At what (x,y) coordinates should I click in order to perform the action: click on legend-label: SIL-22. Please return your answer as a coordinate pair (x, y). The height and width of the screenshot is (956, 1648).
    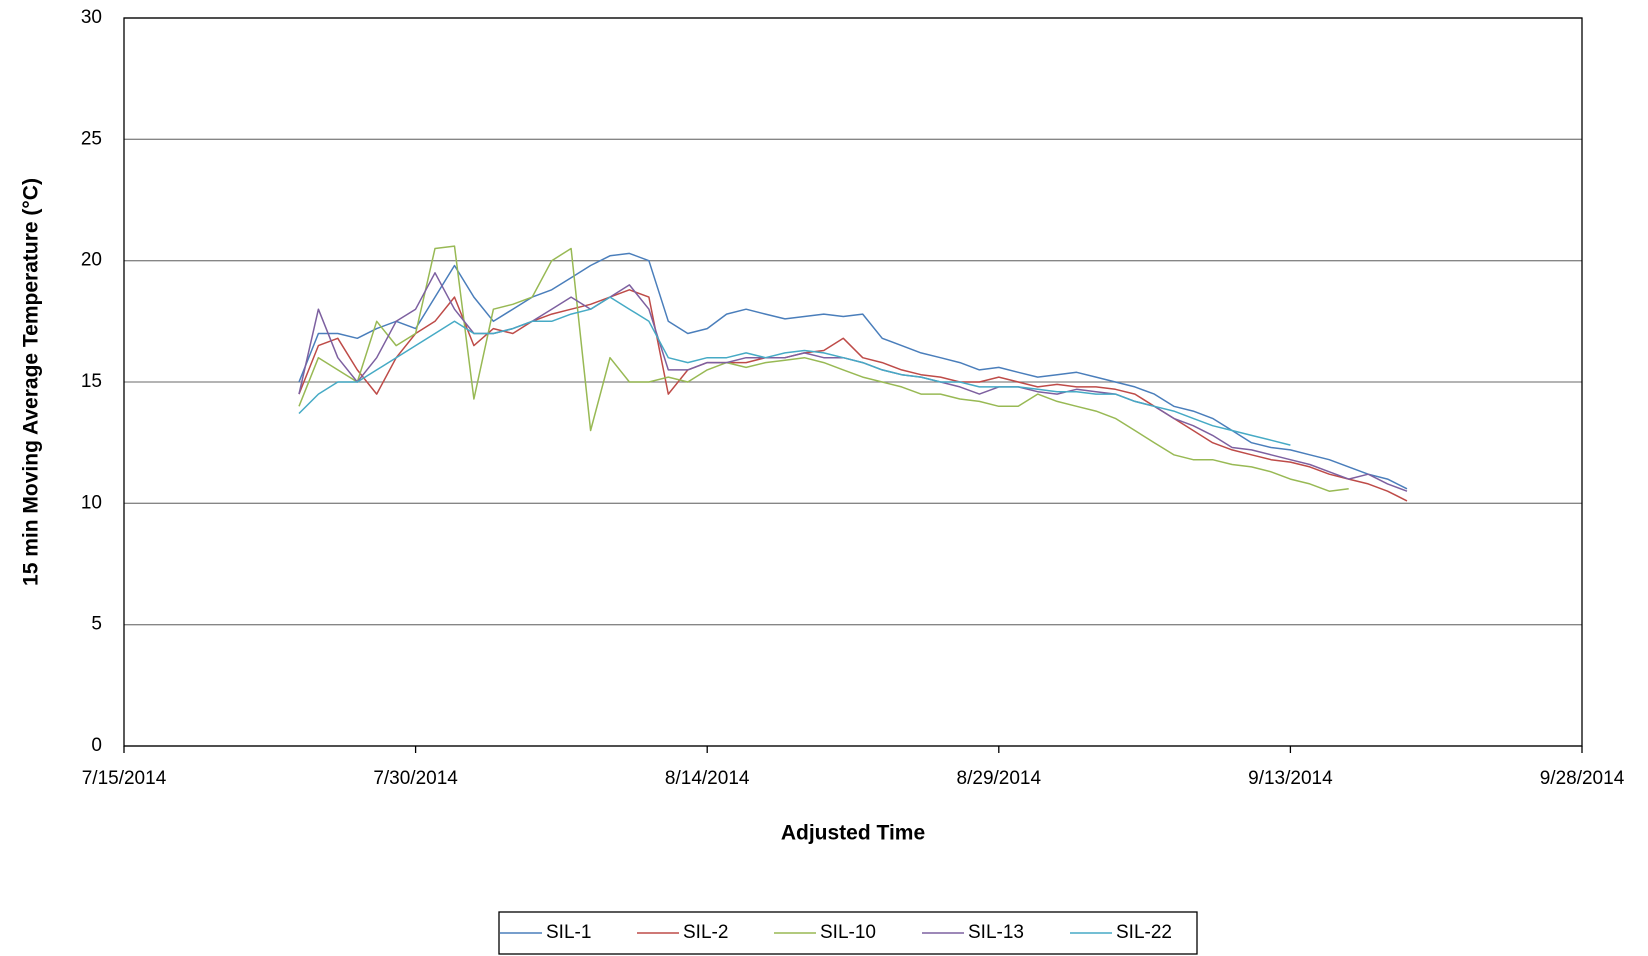
    Looking at the image, I should click on (1144, 932).